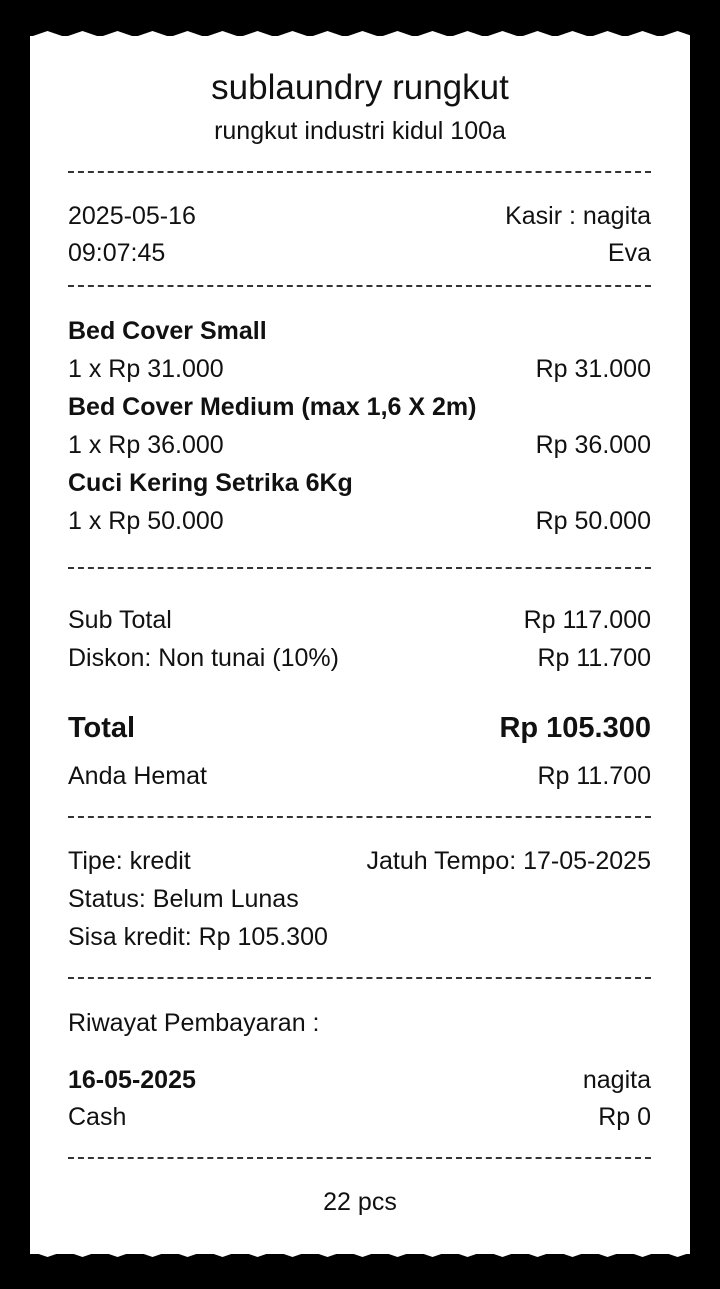 This screenshot has width=720, height=1289. I want to click on receipt-time: 09:07:45, so click(117, 253).